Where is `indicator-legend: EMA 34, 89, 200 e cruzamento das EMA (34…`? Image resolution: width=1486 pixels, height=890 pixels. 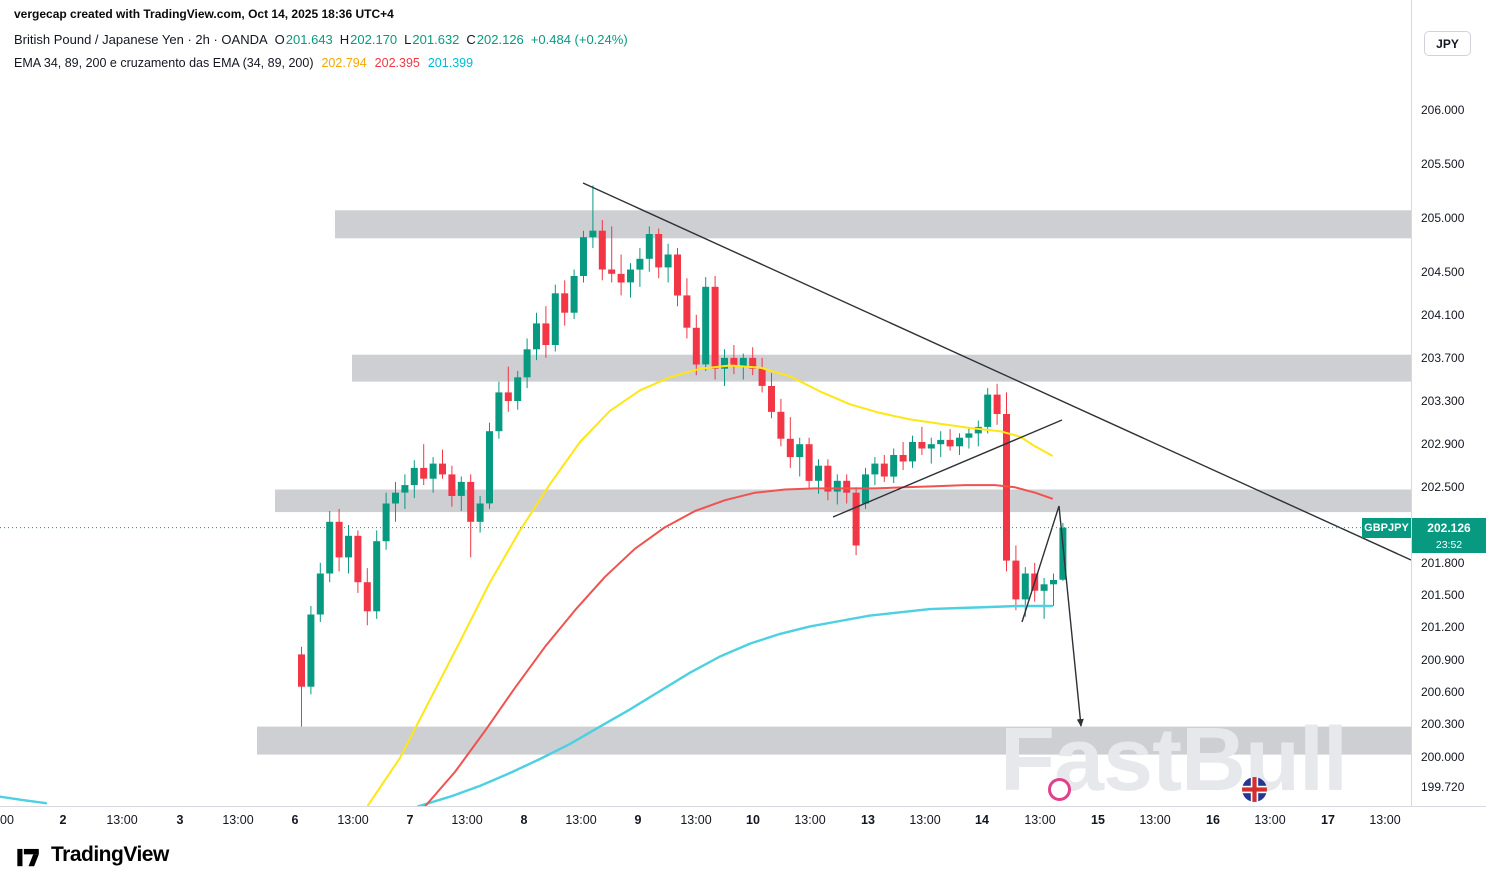 indicator-legend: EMA 34, 89, 200 e cruzamento das EMA (34… is located at coordinates (321, 63).